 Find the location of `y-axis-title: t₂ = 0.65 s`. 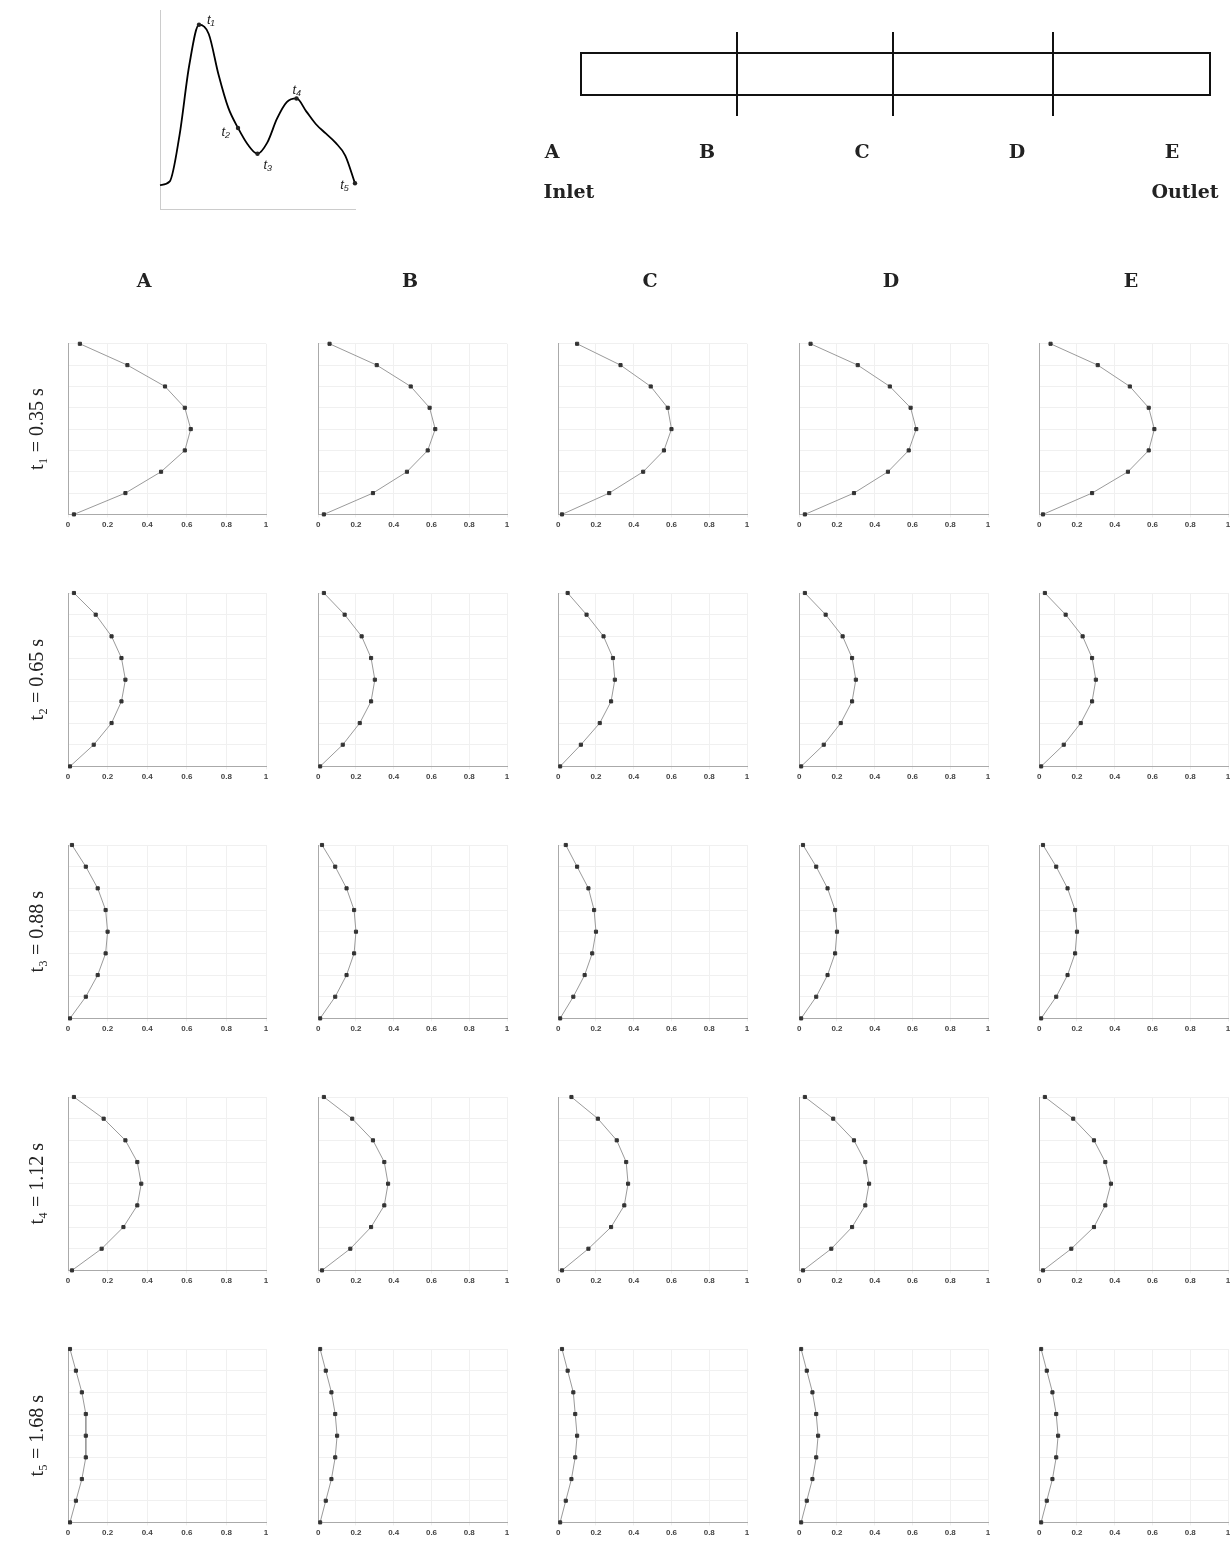

y-axis-title: t₂ = 0.65 s is located at coordinates (36, 679).